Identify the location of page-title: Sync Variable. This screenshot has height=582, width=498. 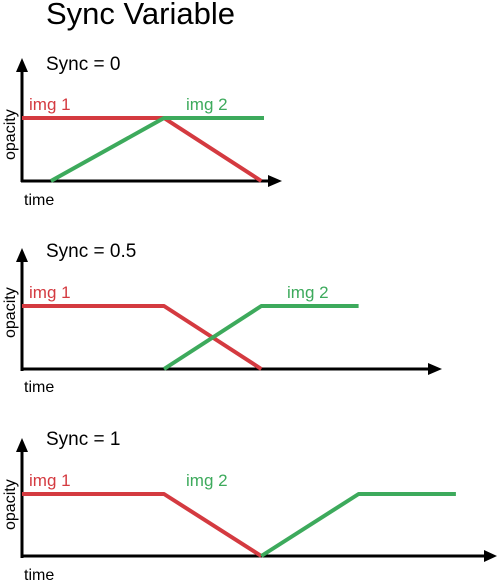
(140, 15).